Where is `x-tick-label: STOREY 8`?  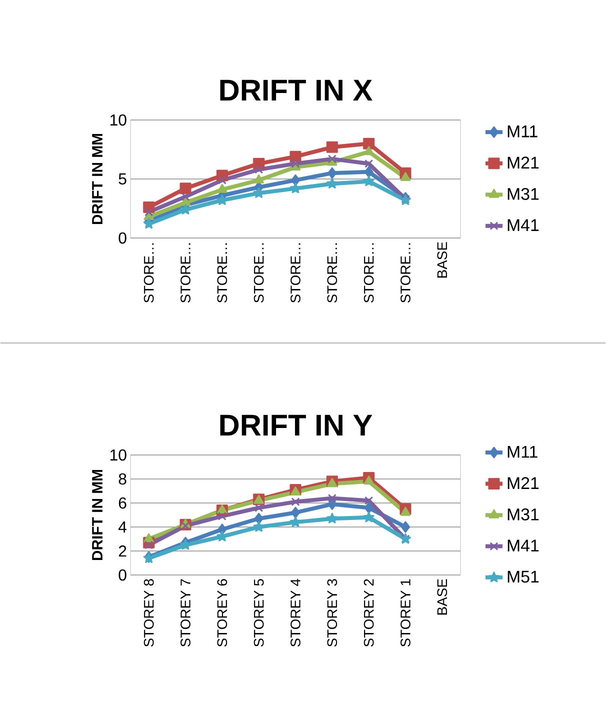
x-tick-label: STOREY 8 is located at coordinates (149, 613).